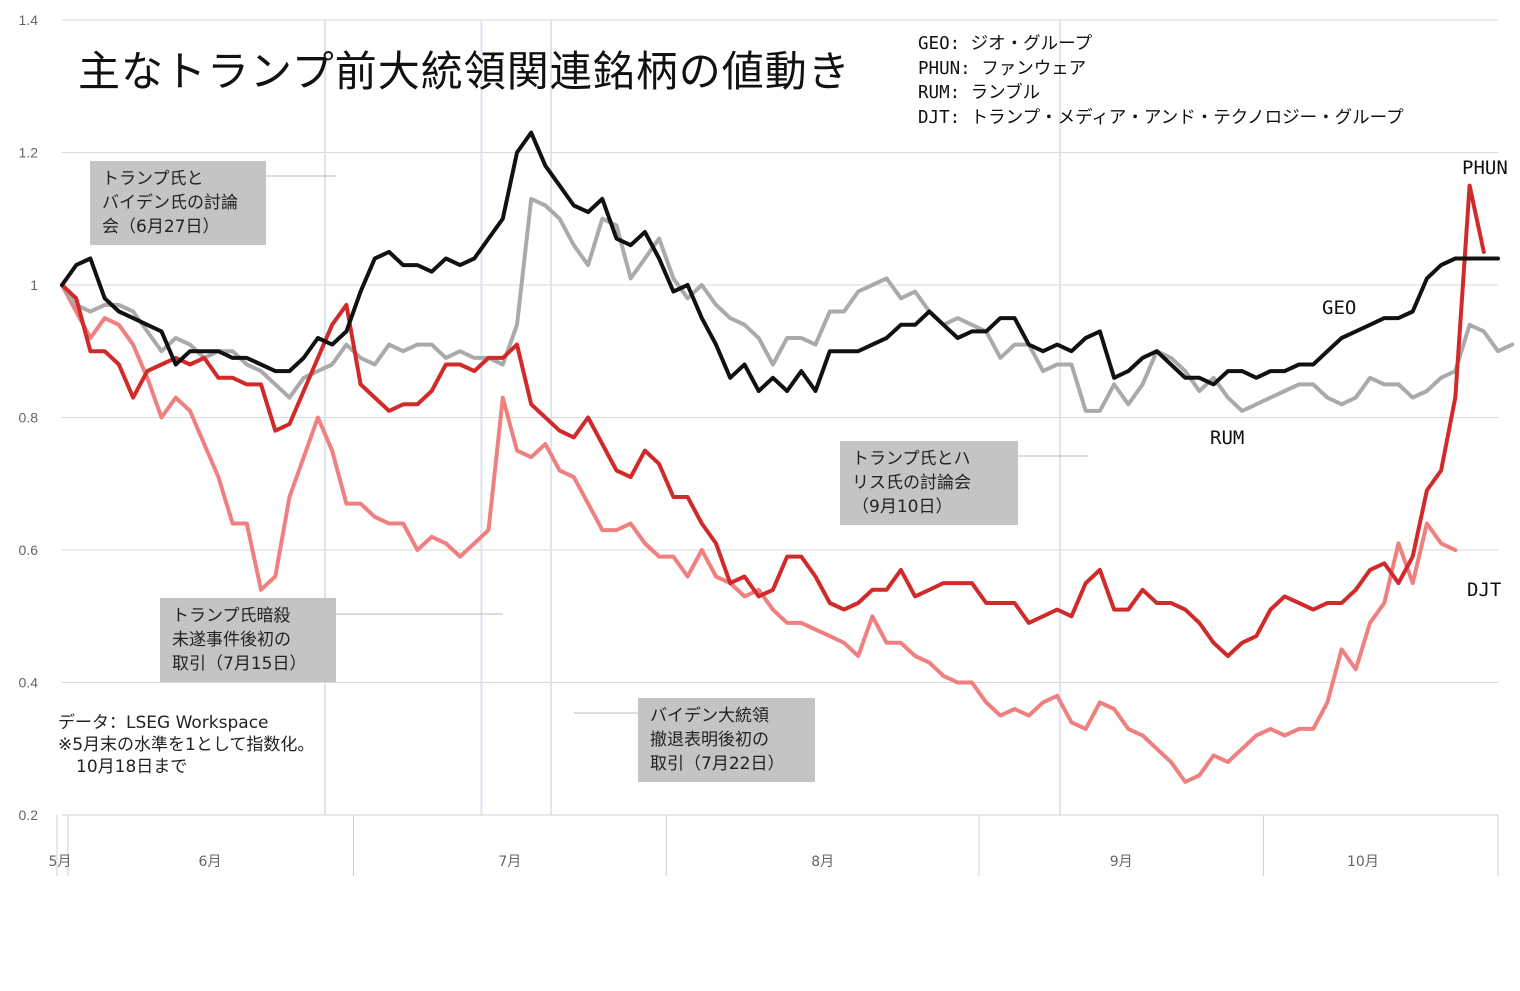  I want to click on annotation-assassination-attempt: トランプ氏暗殺 未遂事件後初の 取引（7月15日）, so click(248, 640).